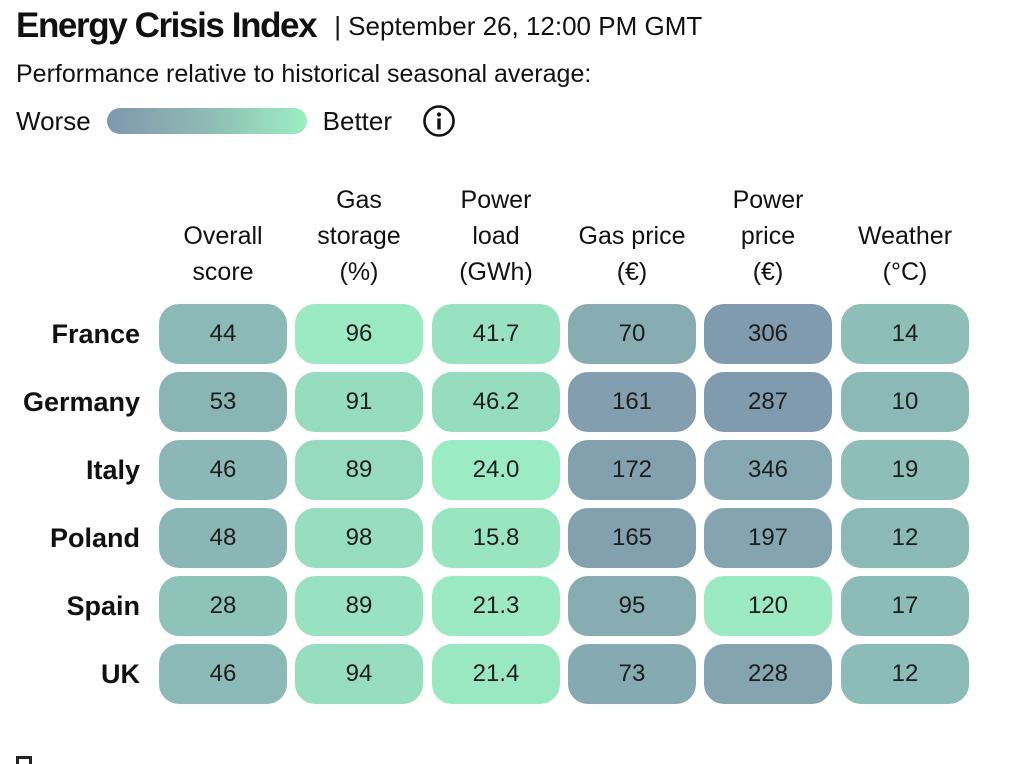 This screenshot has width=1010, height=764. What do you see at coordinates (768, 402) in the screenshot?
I see `value-cell: 287` at bounding box center [768, 402].